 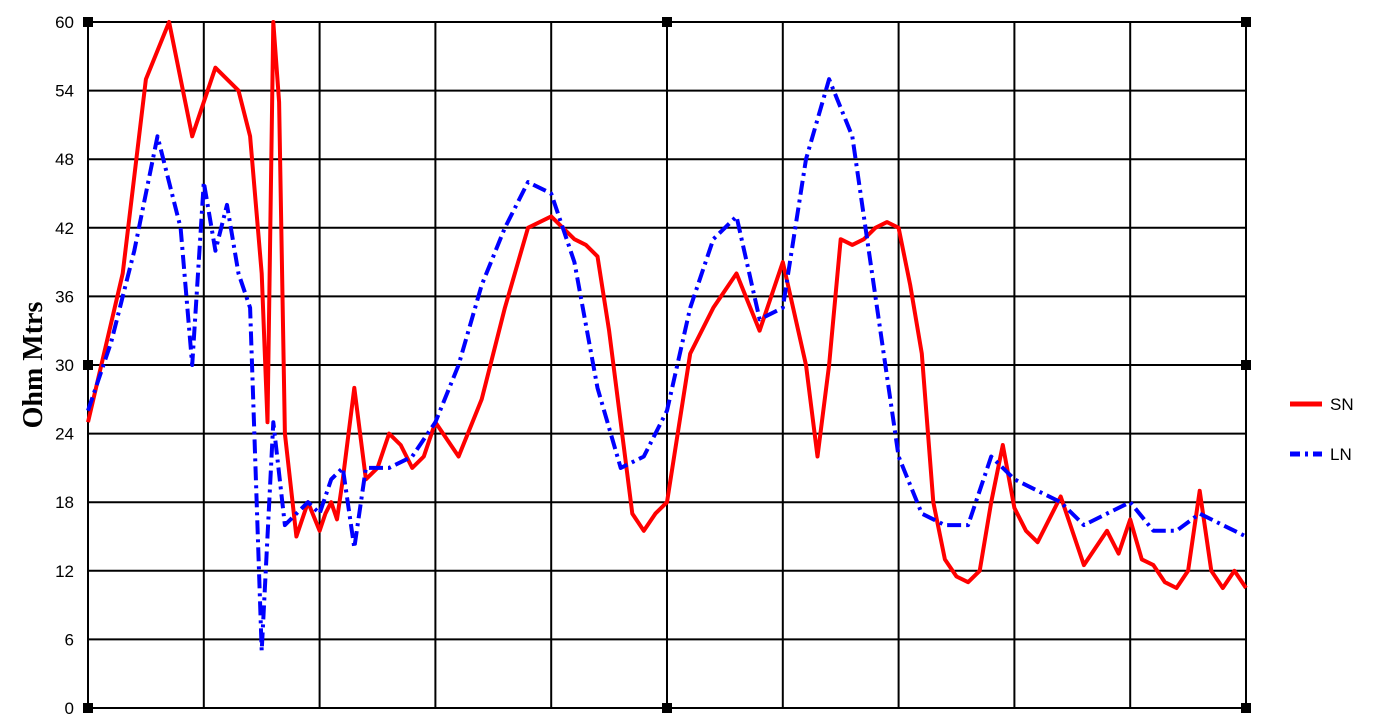 I want to click on y-tick-label: 36, so click(x=64, y=296).